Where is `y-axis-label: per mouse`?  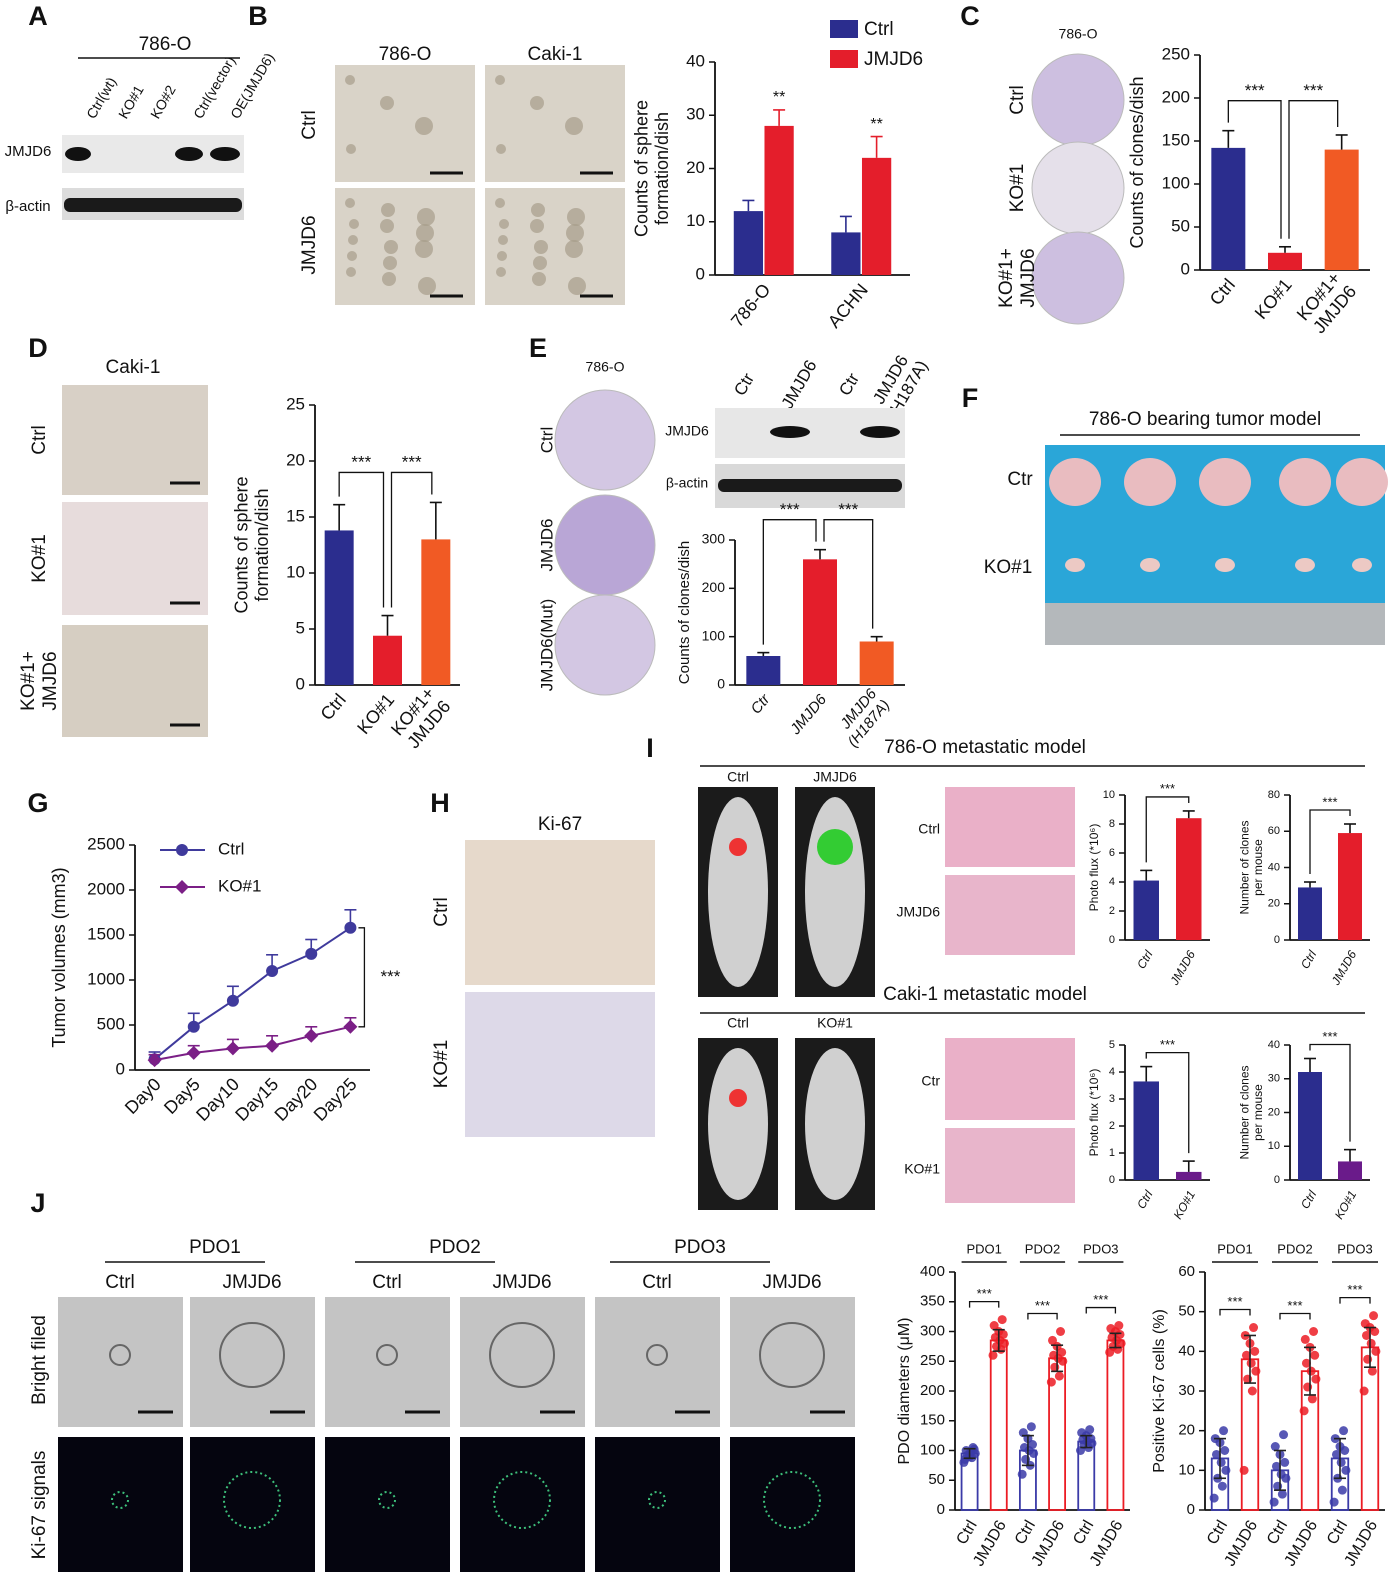
y-axis-label: per mouse is located at coordinates (1258, 867).